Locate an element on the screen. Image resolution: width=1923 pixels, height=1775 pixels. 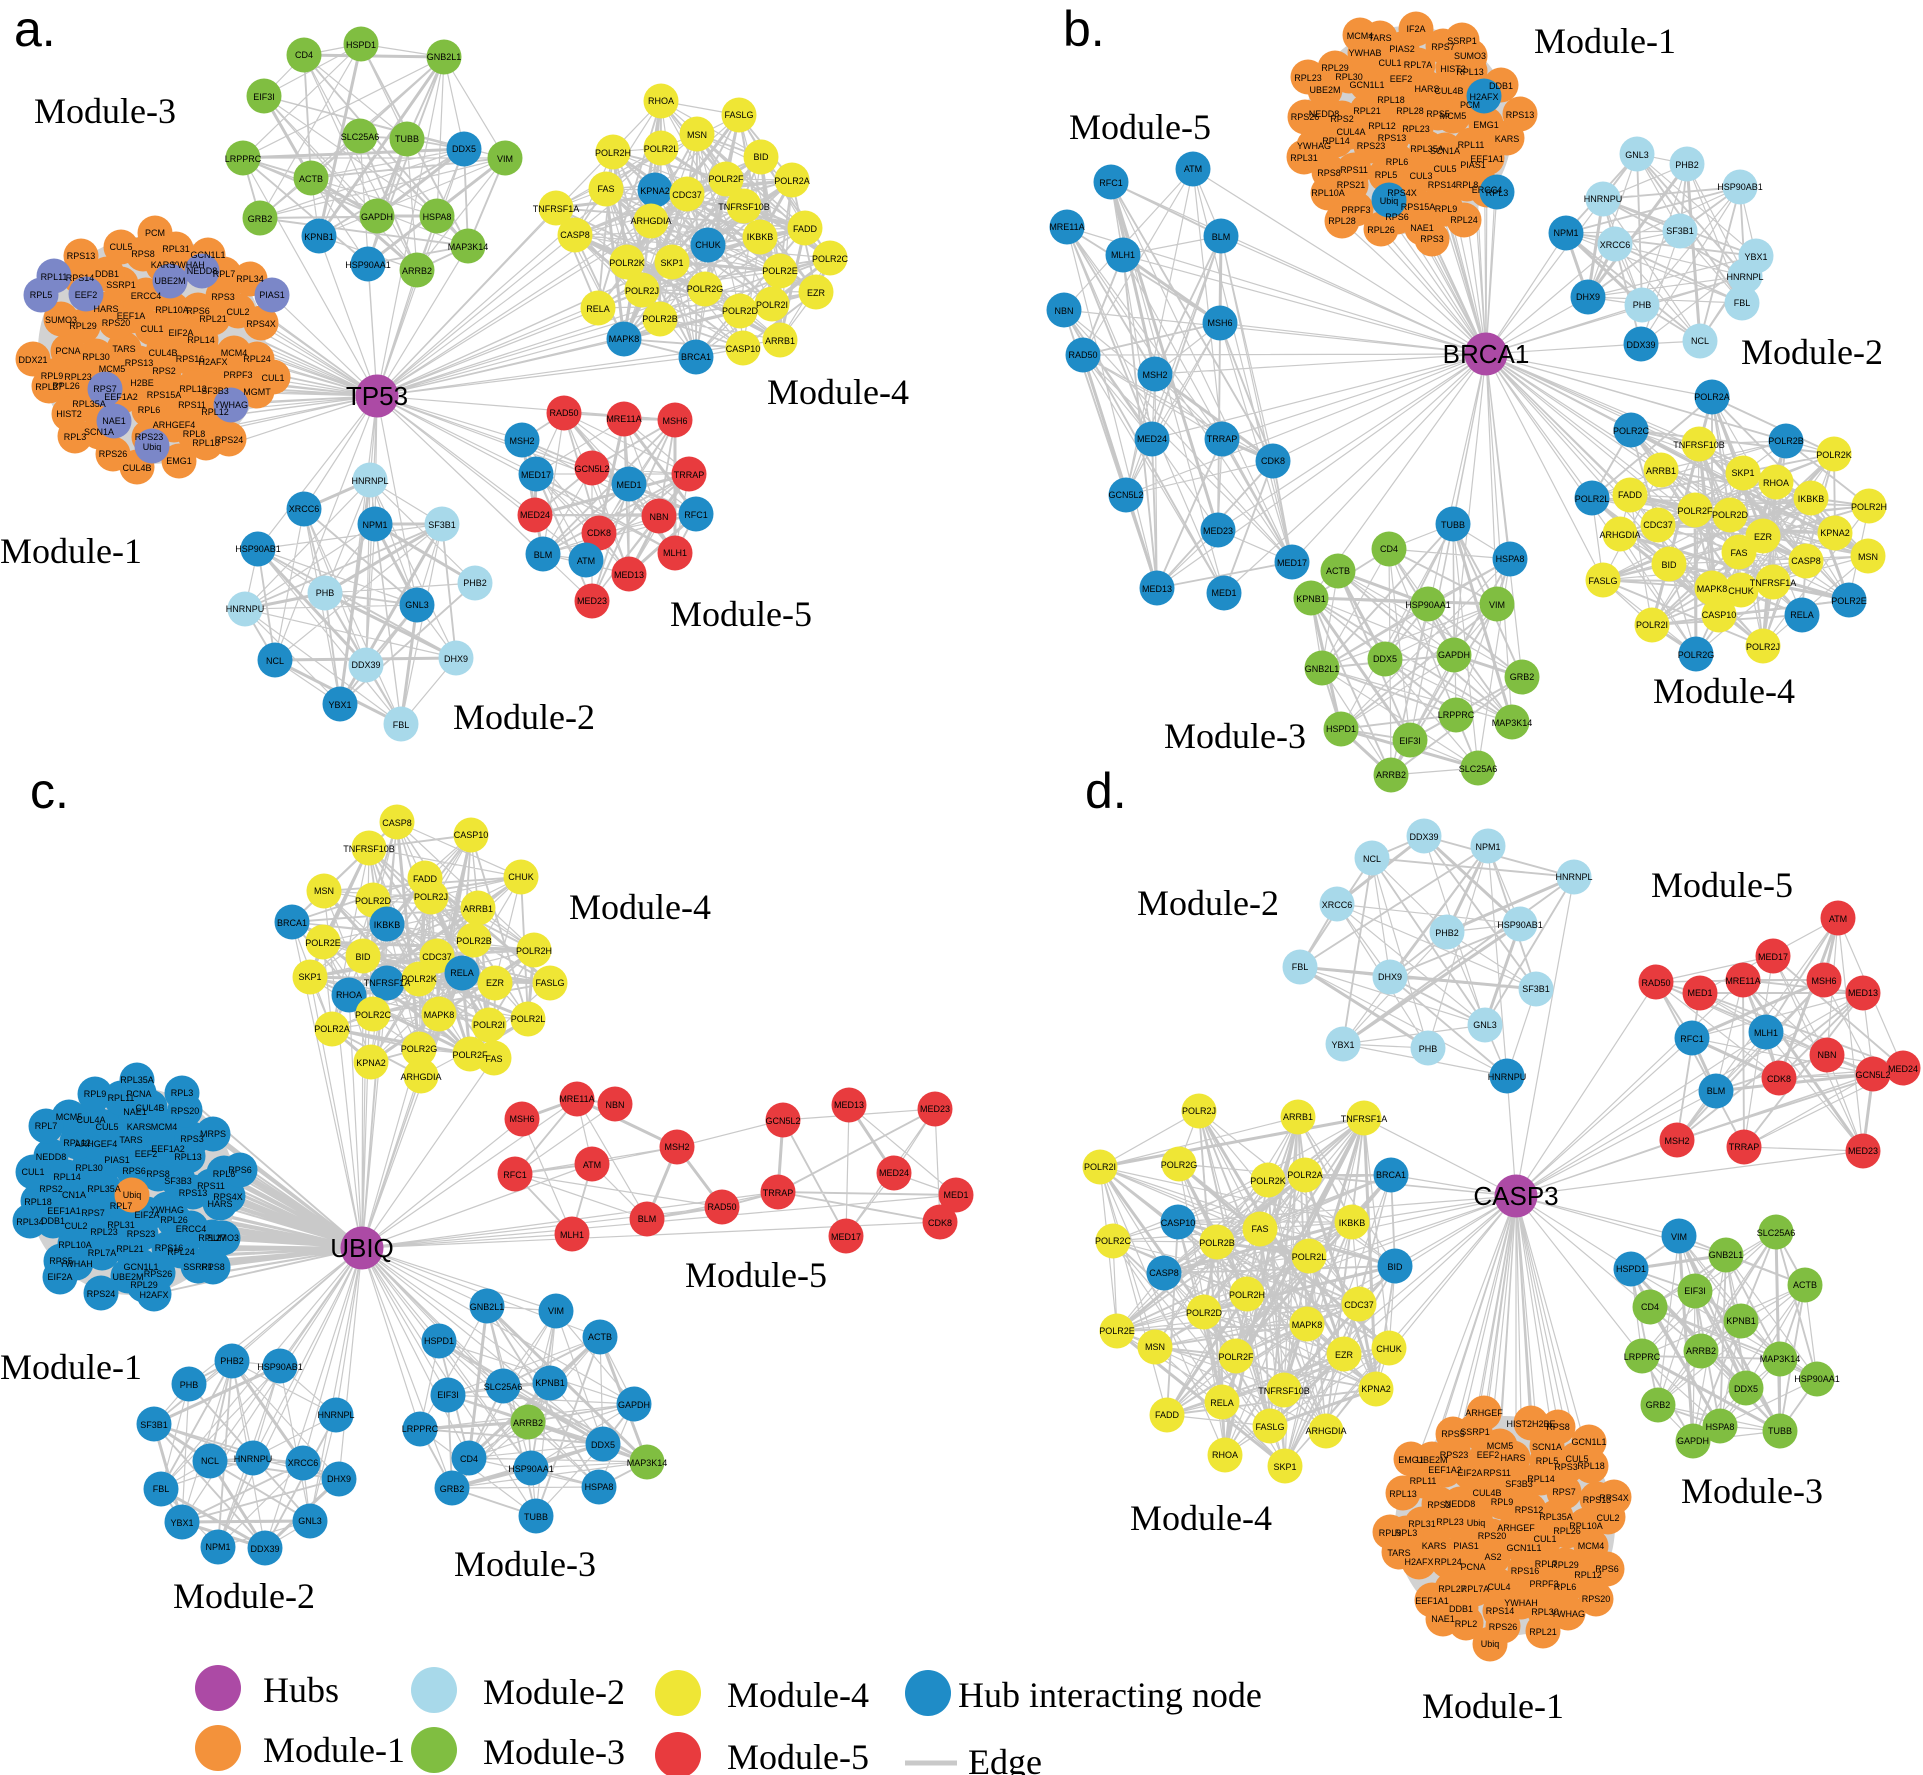
svg-text: PHB2 is located at coordinates (232, 1361).